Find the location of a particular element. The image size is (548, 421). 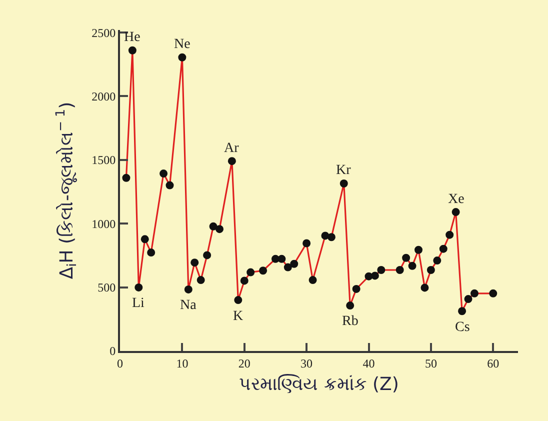

x-tick-label: 40 is located at coordinates (368, 363).